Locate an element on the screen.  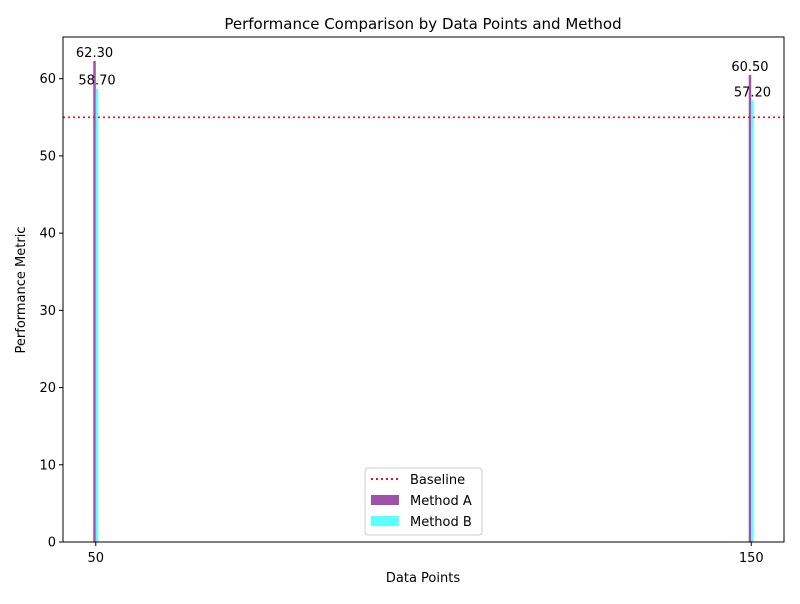
data-label-method-b-150: 57.20 is located at coordinates (752, 92).